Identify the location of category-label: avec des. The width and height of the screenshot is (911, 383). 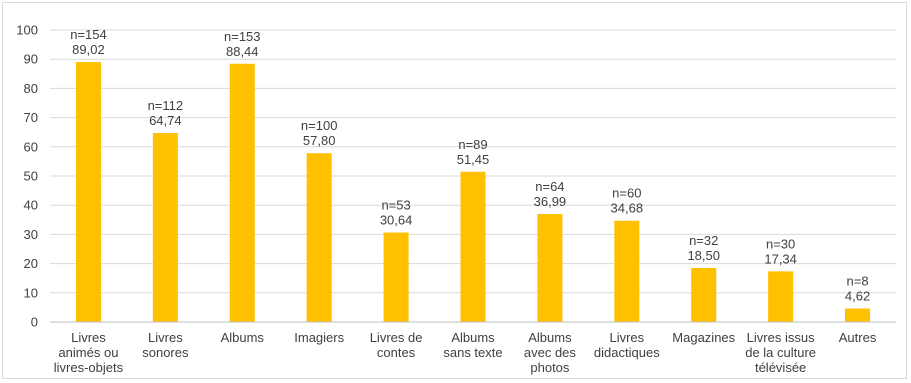
(550, 352).